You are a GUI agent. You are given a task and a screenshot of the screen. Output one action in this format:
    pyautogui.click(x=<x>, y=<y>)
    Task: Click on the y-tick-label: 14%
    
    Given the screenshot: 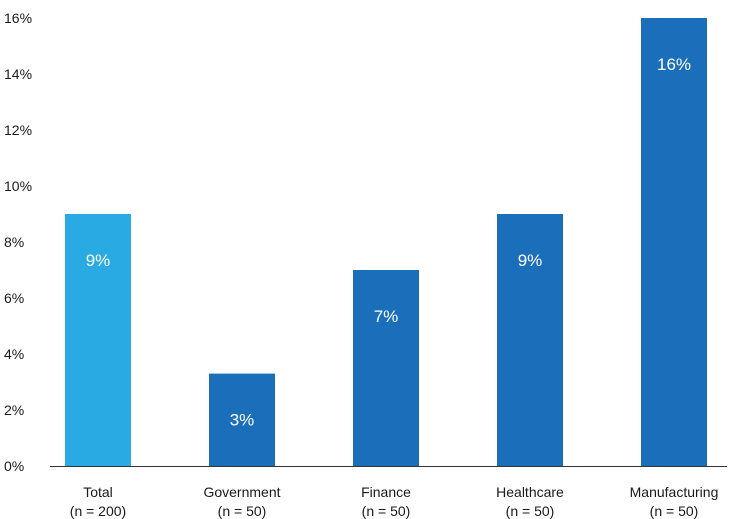 What is the action you would take?
    pyautogui.click(x=18, y=74)
    